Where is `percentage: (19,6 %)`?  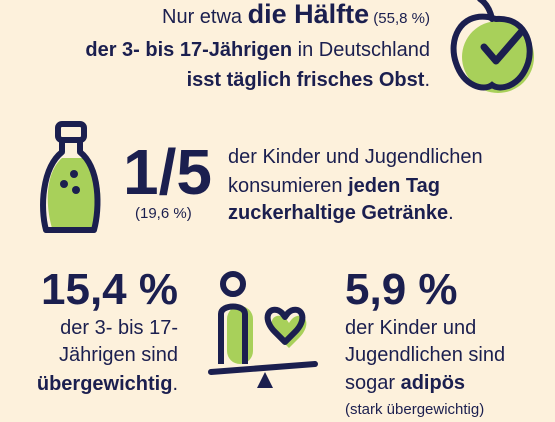 percentage: (19,6 %) is located at coordinates (163, 213).